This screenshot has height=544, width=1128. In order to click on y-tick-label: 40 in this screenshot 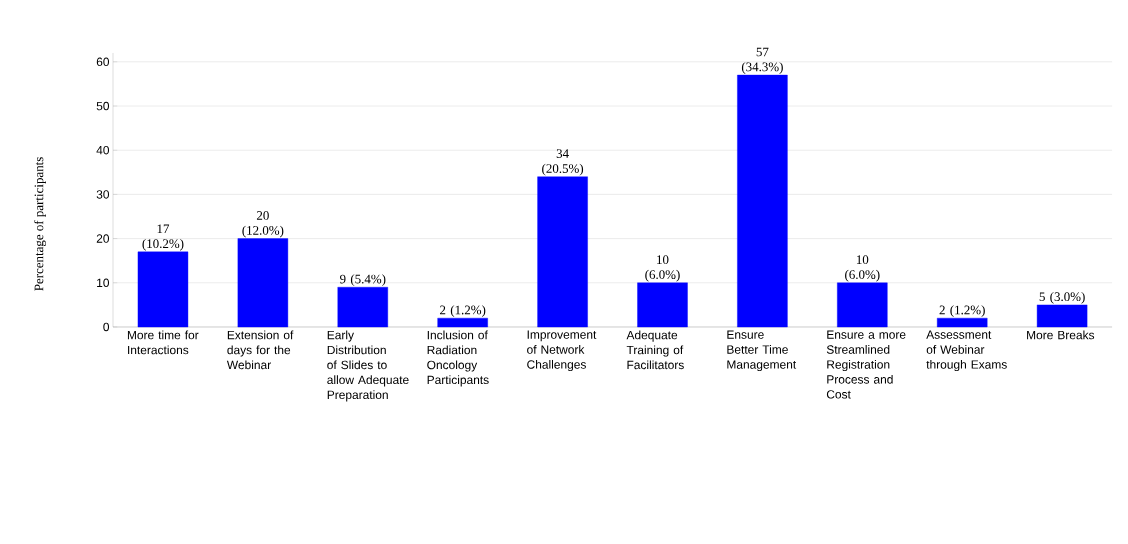, I will do `click(103, 150)`.